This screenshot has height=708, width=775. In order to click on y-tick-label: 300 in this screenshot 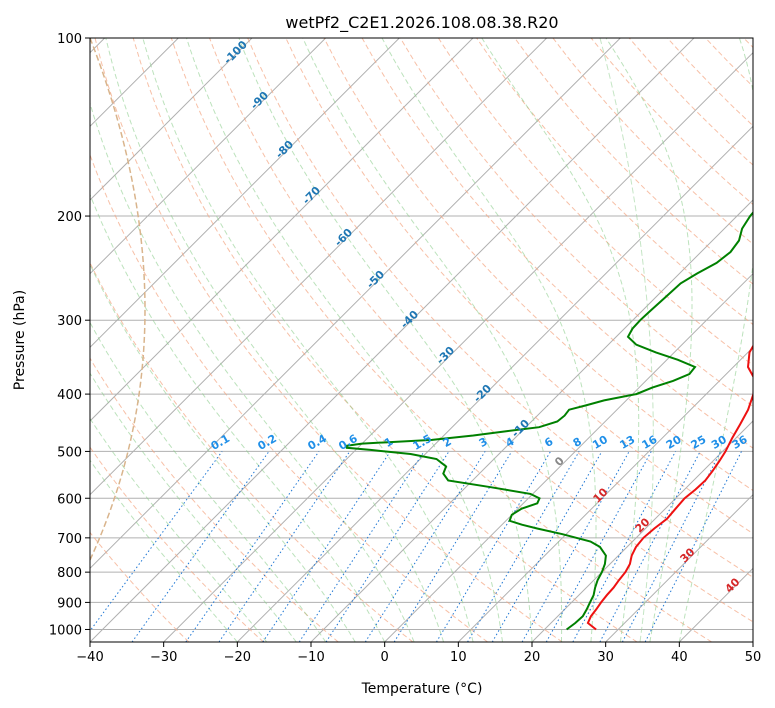, I will do `click(69, 321)`.